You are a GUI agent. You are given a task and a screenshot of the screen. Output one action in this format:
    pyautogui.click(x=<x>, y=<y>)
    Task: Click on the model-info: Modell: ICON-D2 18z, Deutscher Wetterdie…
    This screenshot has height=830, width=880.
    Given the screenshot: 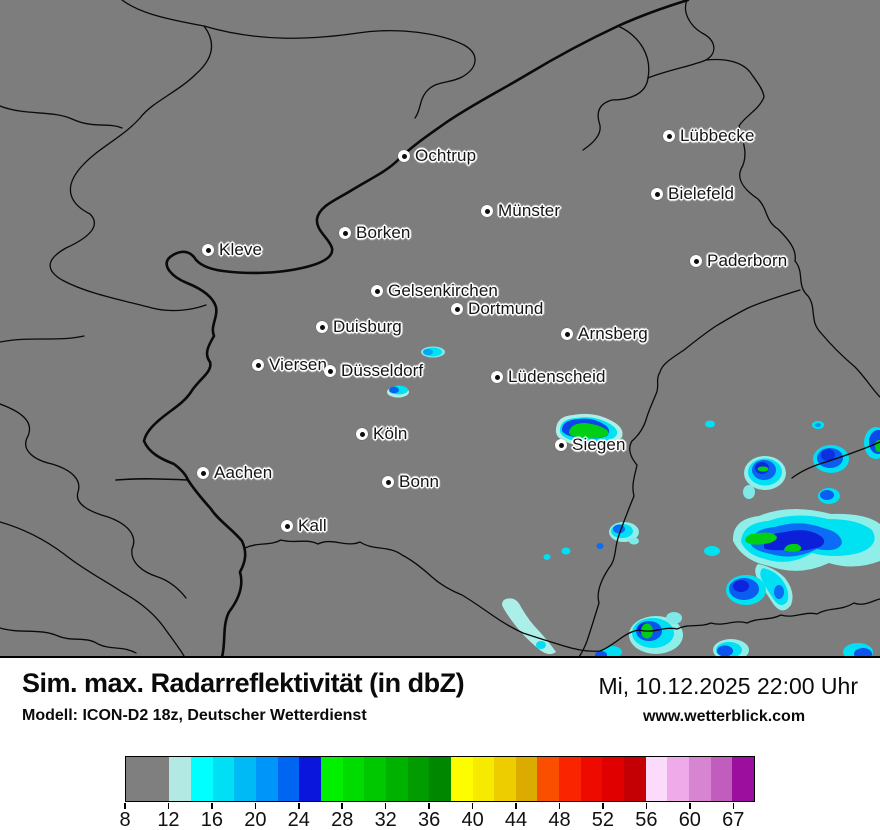 What is the action you would take?
    pyautogui.click(x=194, y=715)
    